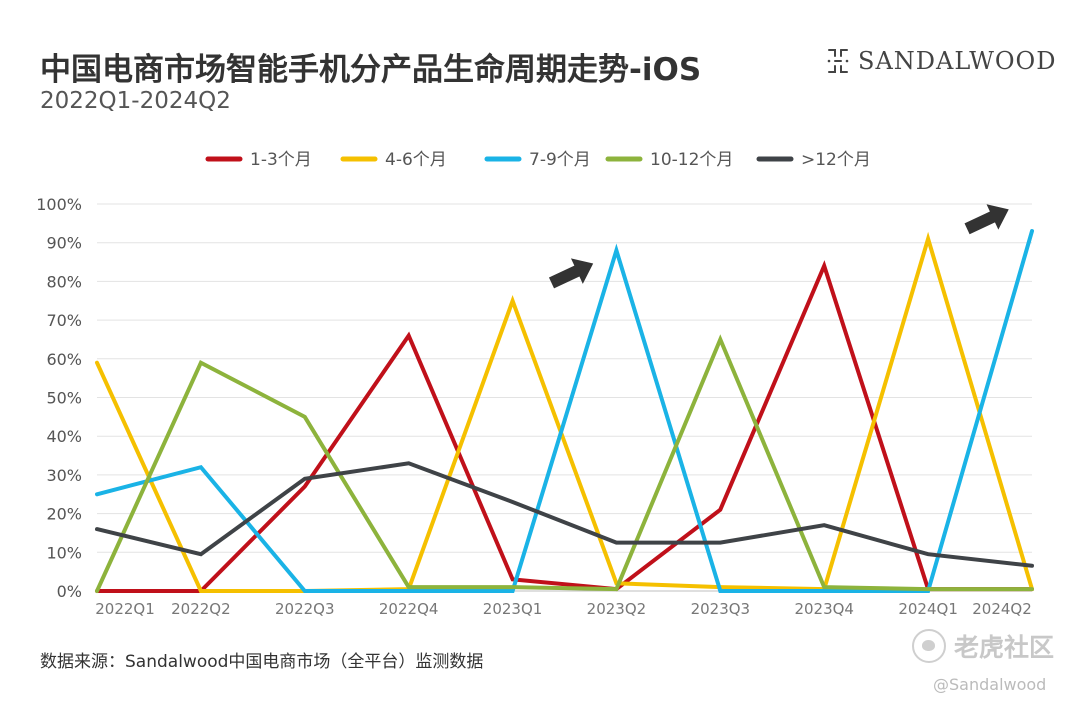 Image resolution: width=1080 pixels, height=709 pixels. Describe the element at coordinates (824, 609) in the screenshot. I see `x-tick-label: 2023Q4` at that location.